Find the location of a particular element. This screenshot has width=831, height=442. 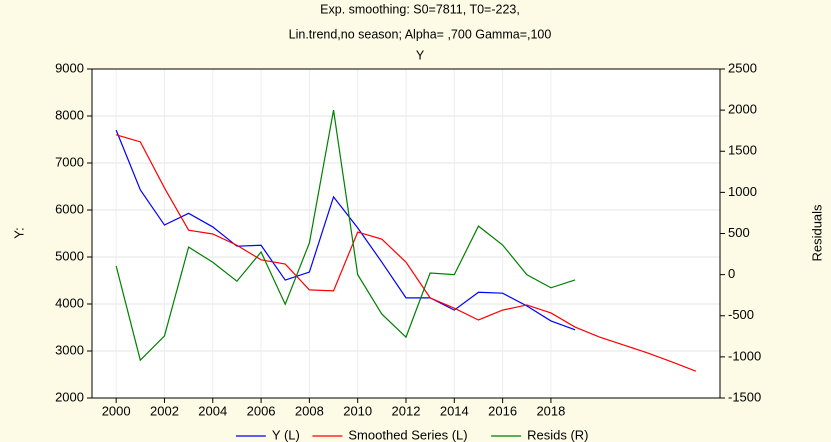

y-tick-label: 2000 is located at coordinates (69, 396).